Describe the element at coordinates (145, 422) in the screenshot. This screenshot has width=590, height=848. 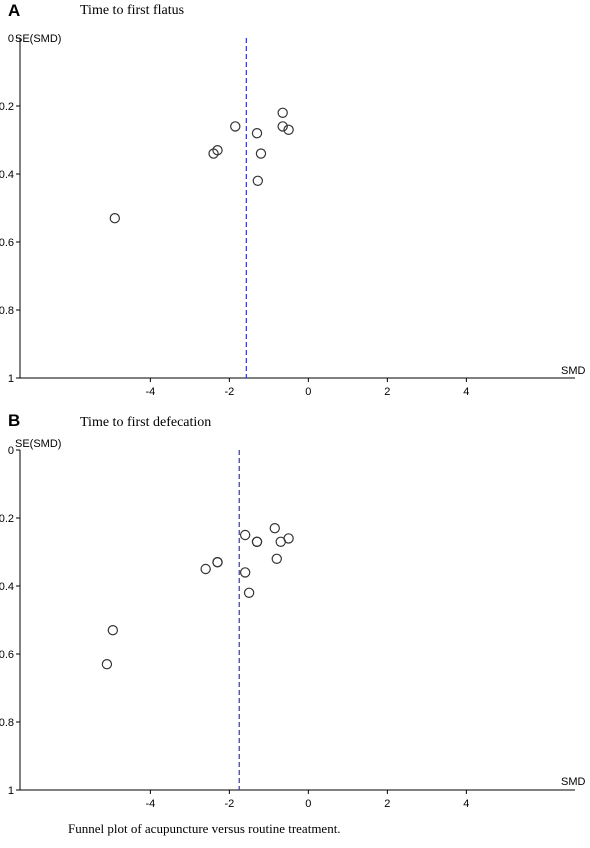
I see `chart-title: Time to first defecation` at that location.